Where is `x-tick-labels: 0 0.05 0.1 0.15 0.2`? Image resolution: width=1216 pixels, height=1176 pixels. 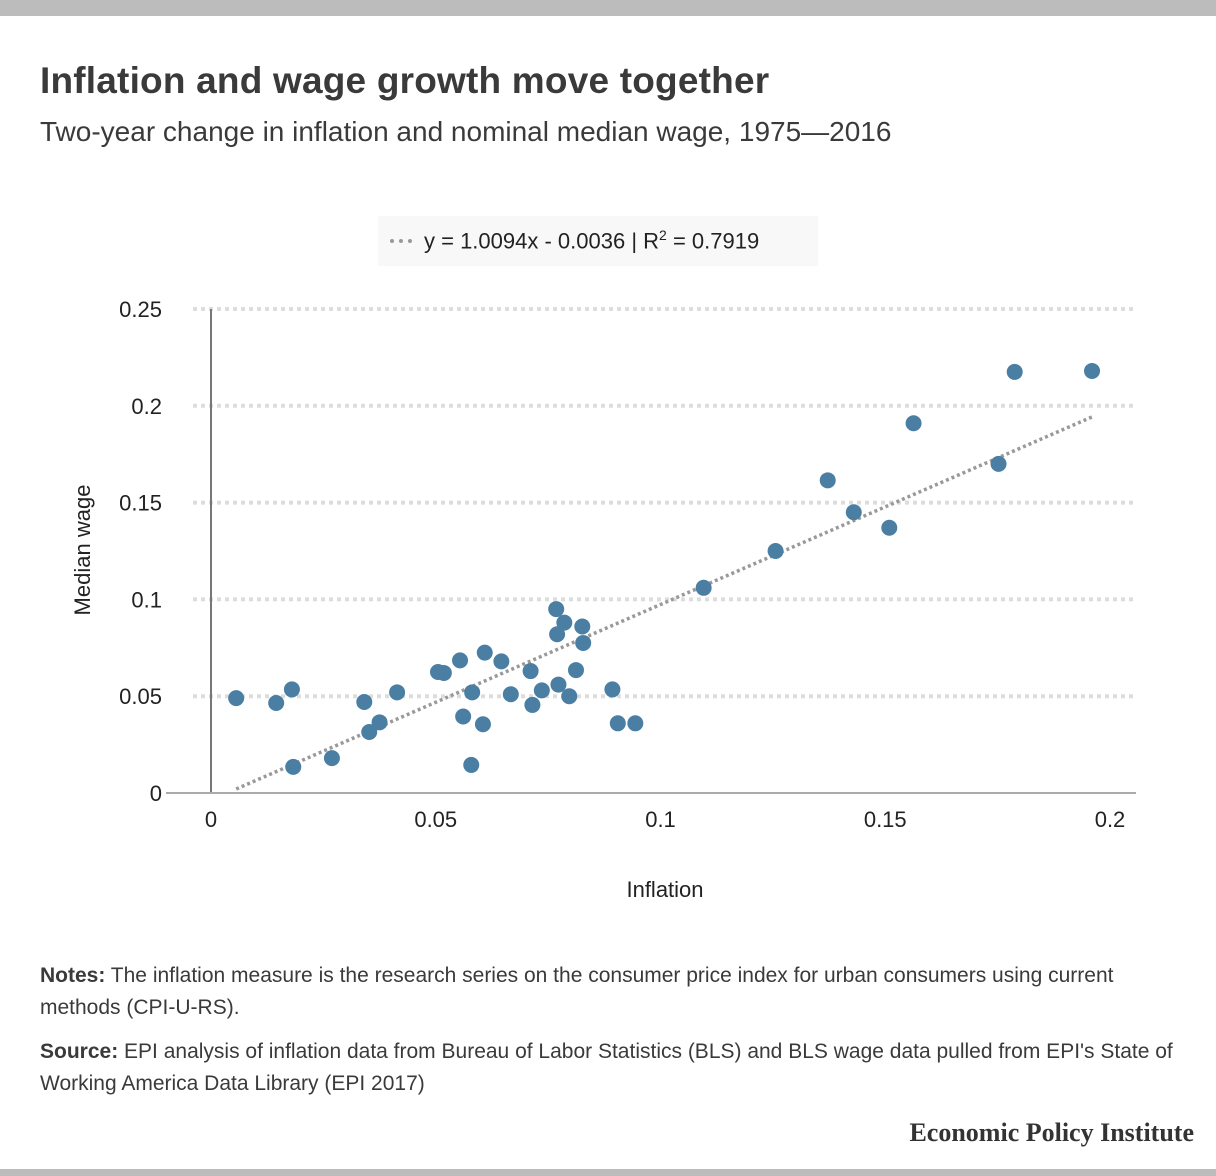 x-tick-labels: 0 0.05 0.1 0.15 0.2 is located at coordinates (665, 819).